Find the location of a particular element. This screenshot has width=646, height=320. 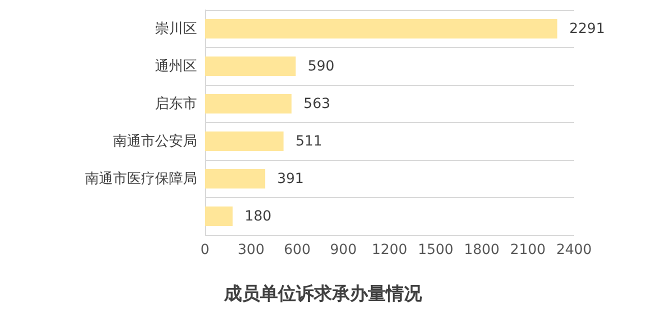

y-tick-label: 启东市 is located at coordinates (176, 104).